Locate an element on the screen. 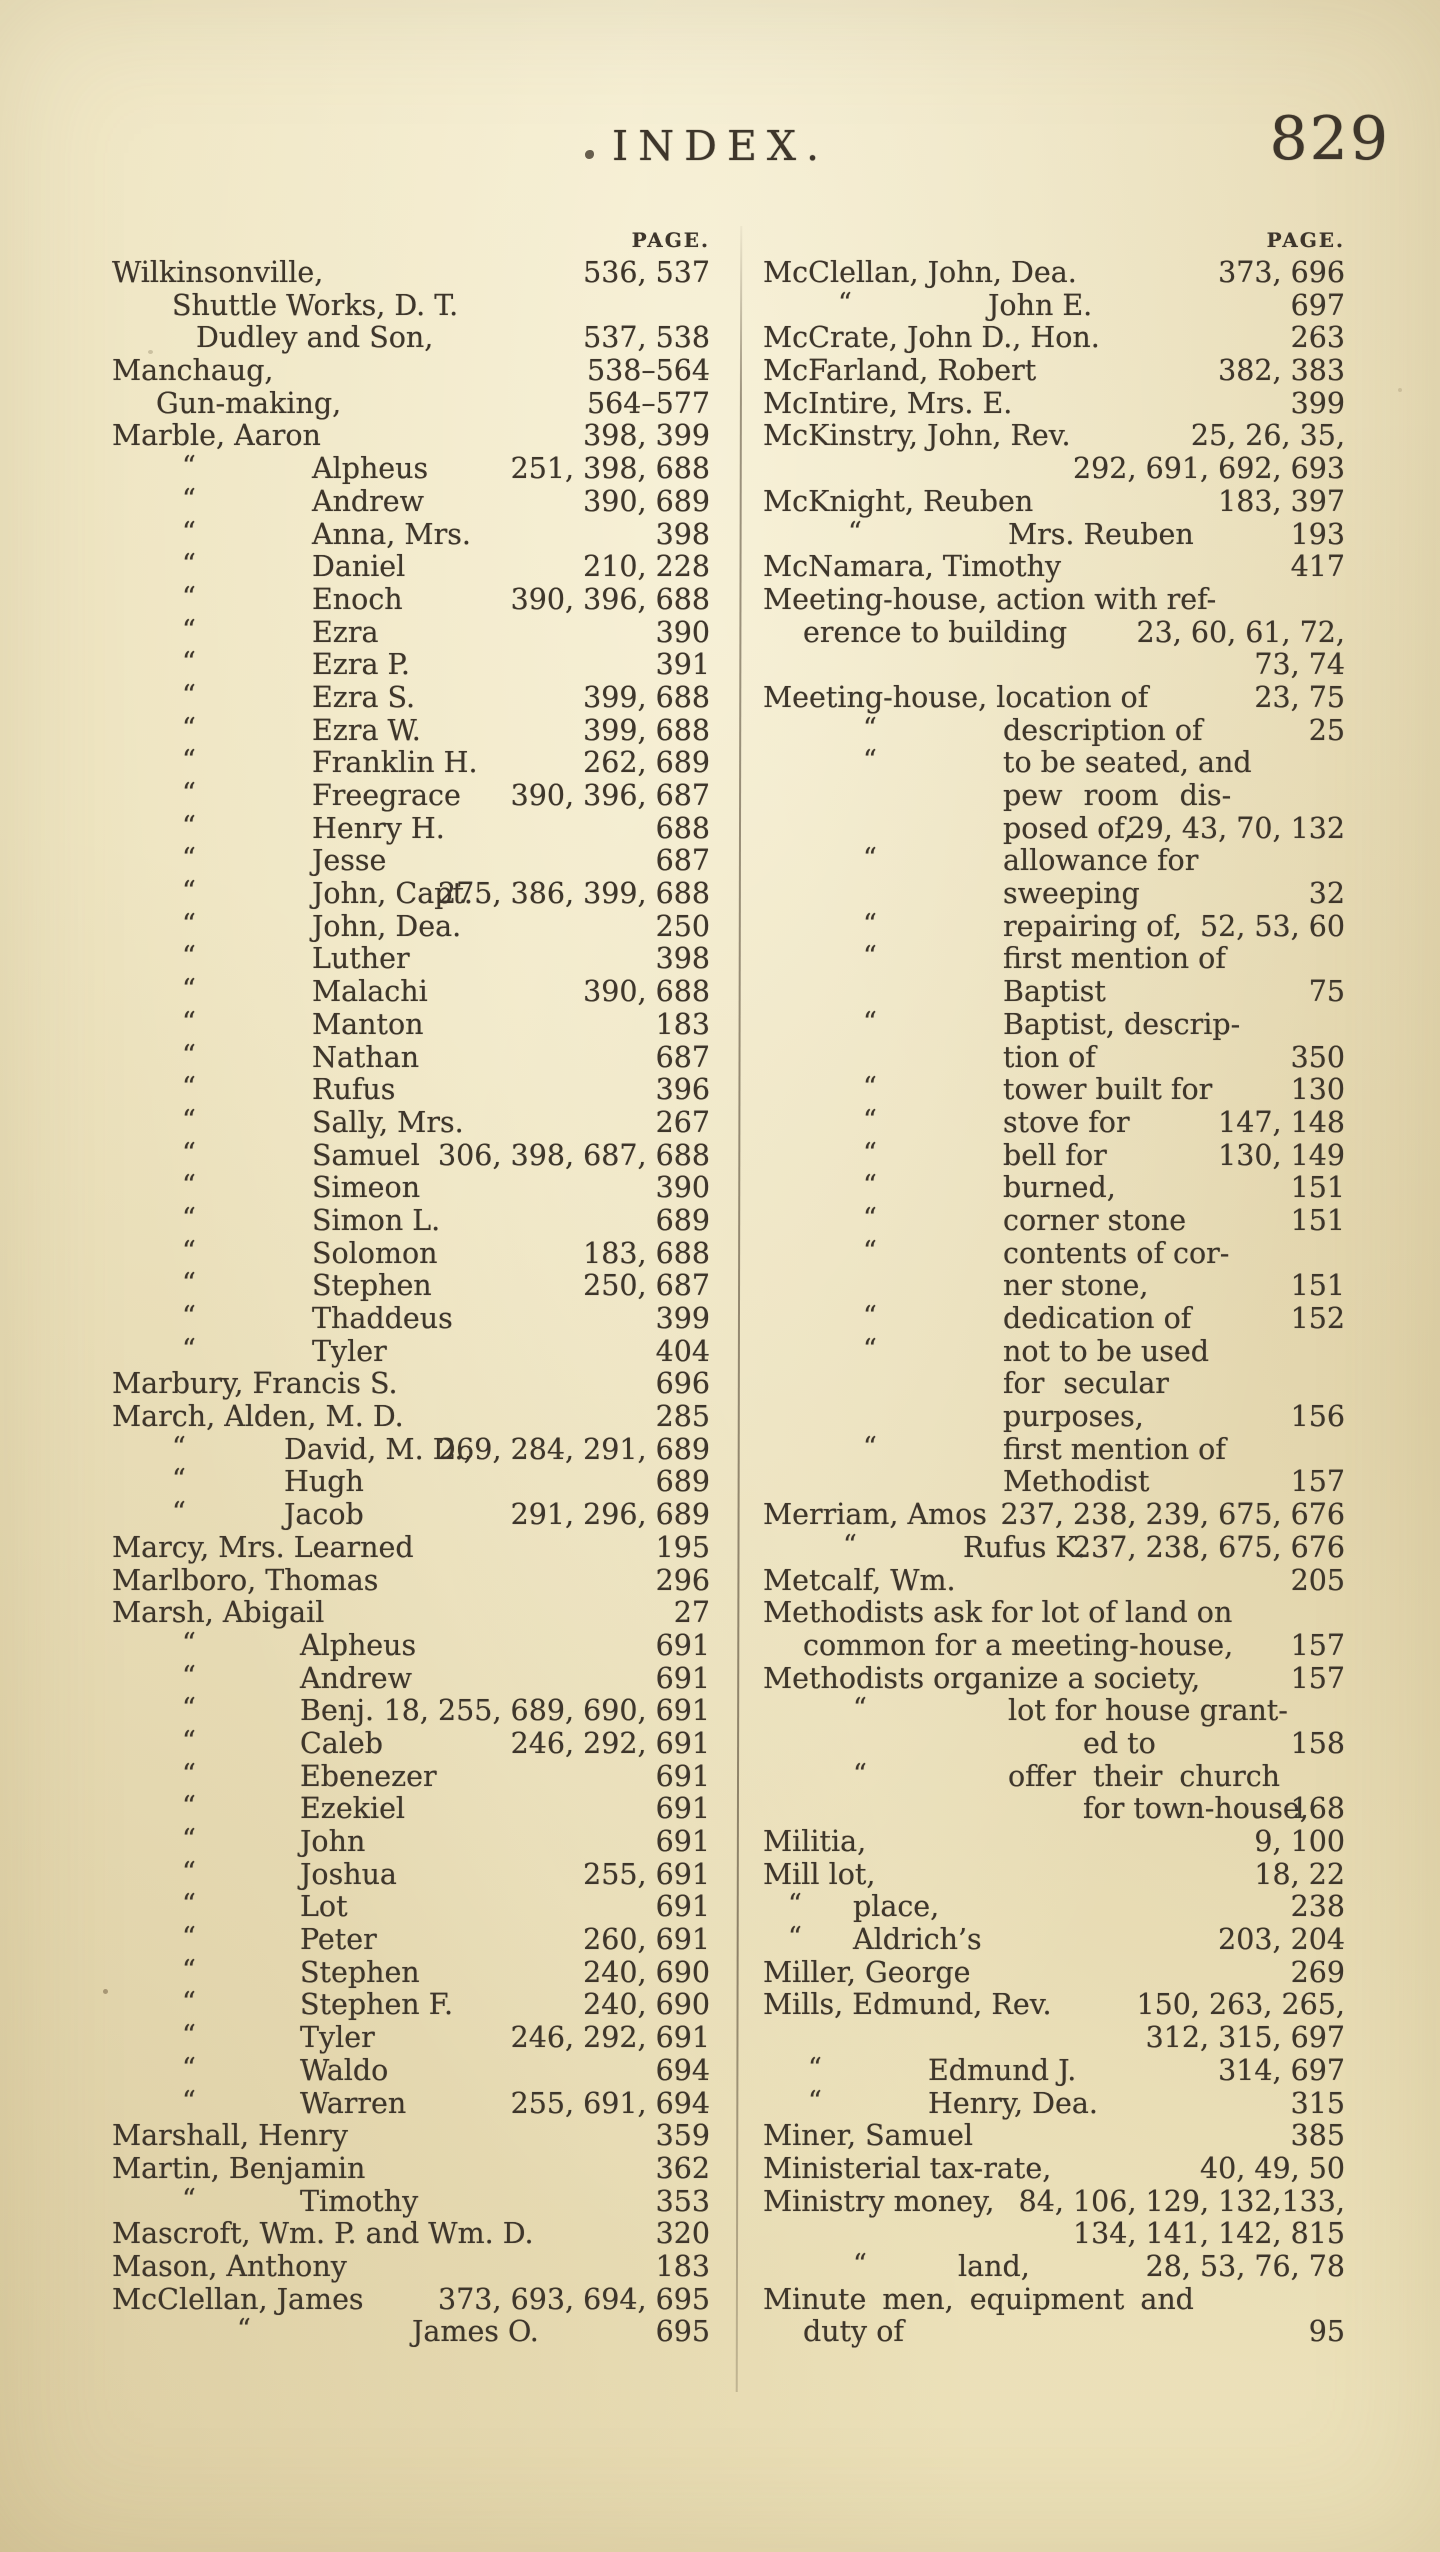 This screenshot has width=1440, height=2552. entry-pages: 697 is located at coordinates (1317, 305).